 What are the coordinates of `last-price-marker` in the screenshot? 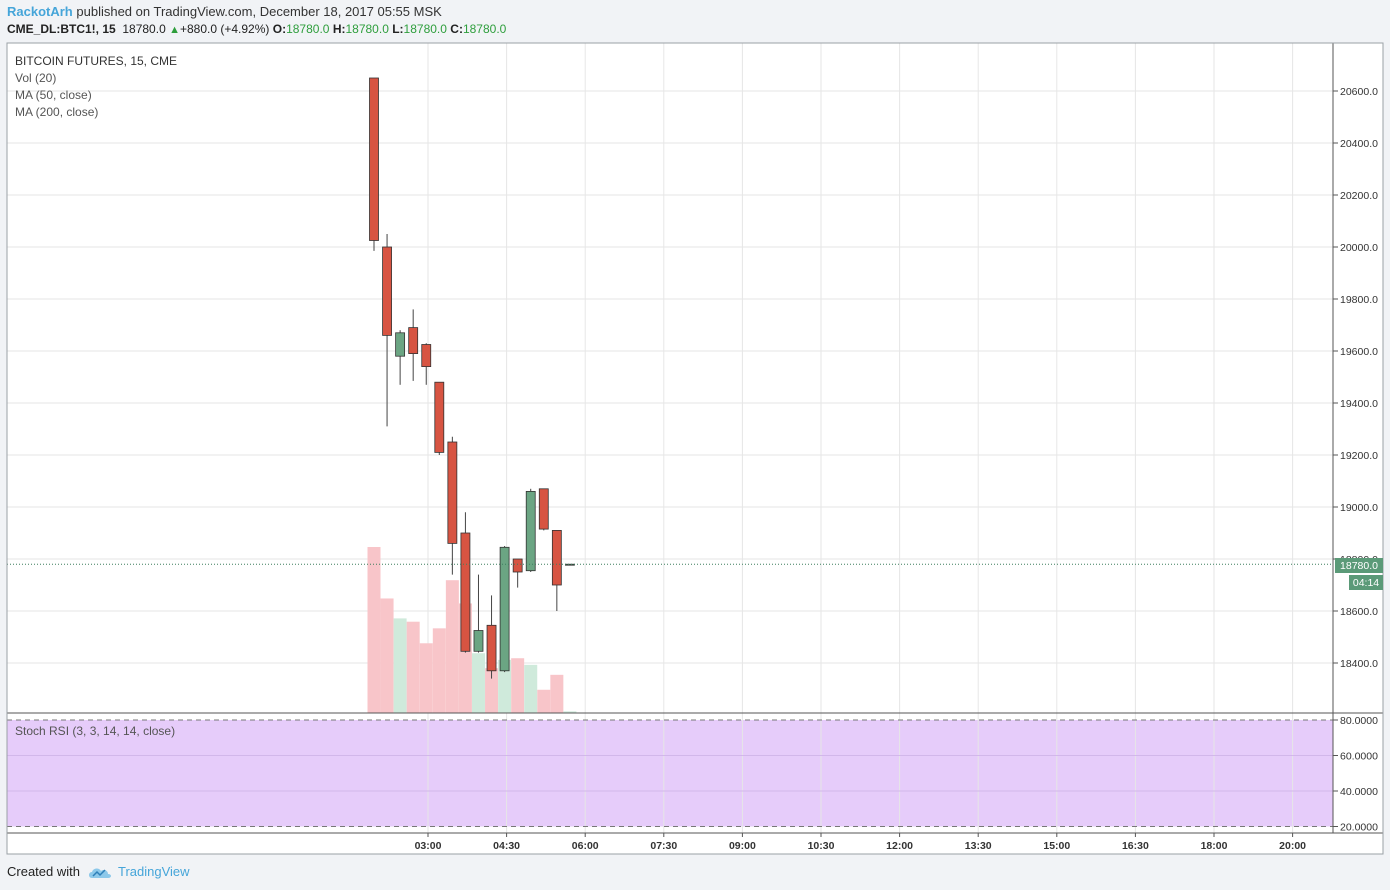 It's located at (1359, 565).